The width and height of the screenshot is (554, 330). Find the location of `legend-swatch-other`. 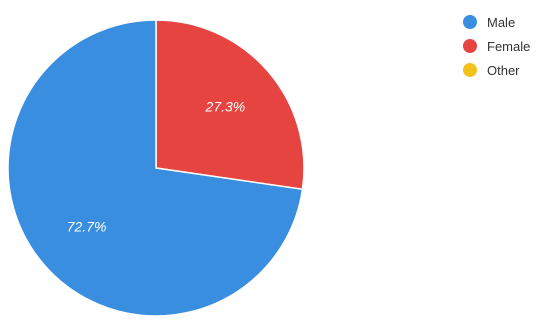

legend-swatch-other is located at coordinates (470, 70).